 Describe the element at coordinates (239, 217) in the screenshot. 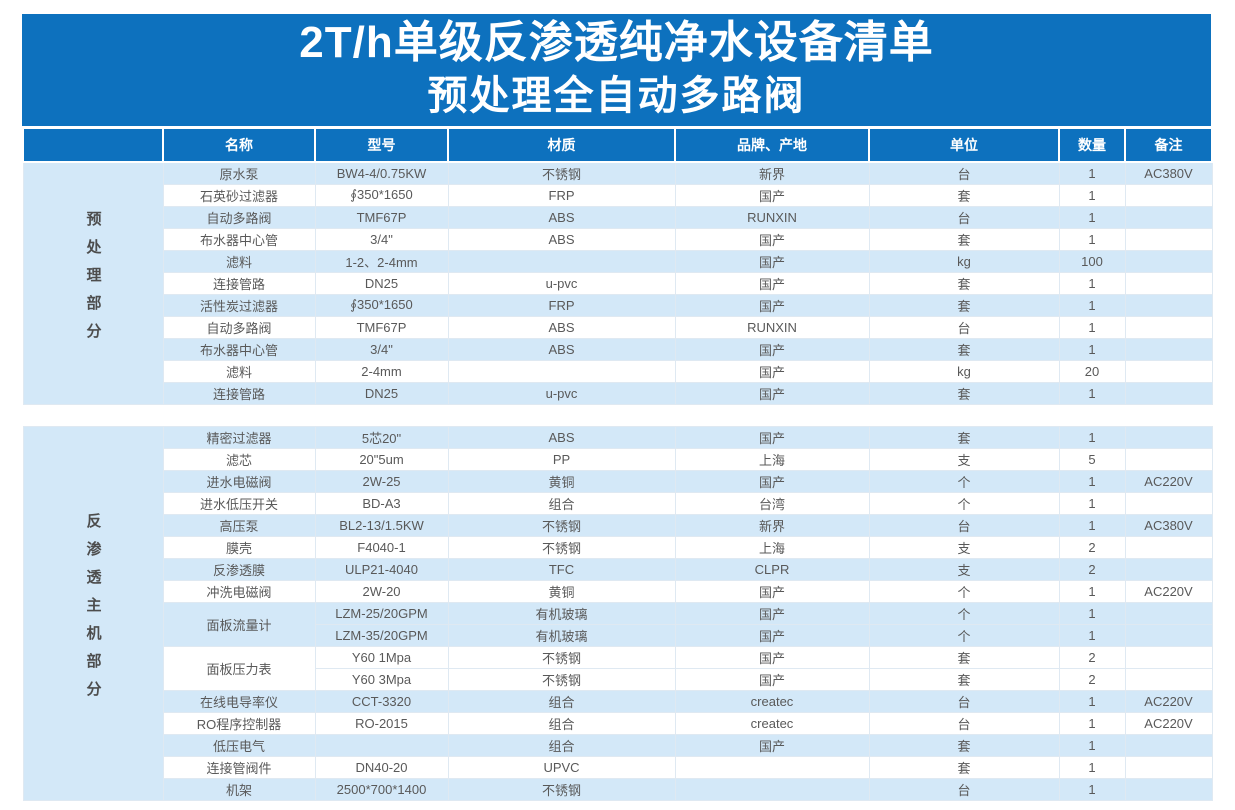

I see `cell-name: 自动多路阀` at that location.